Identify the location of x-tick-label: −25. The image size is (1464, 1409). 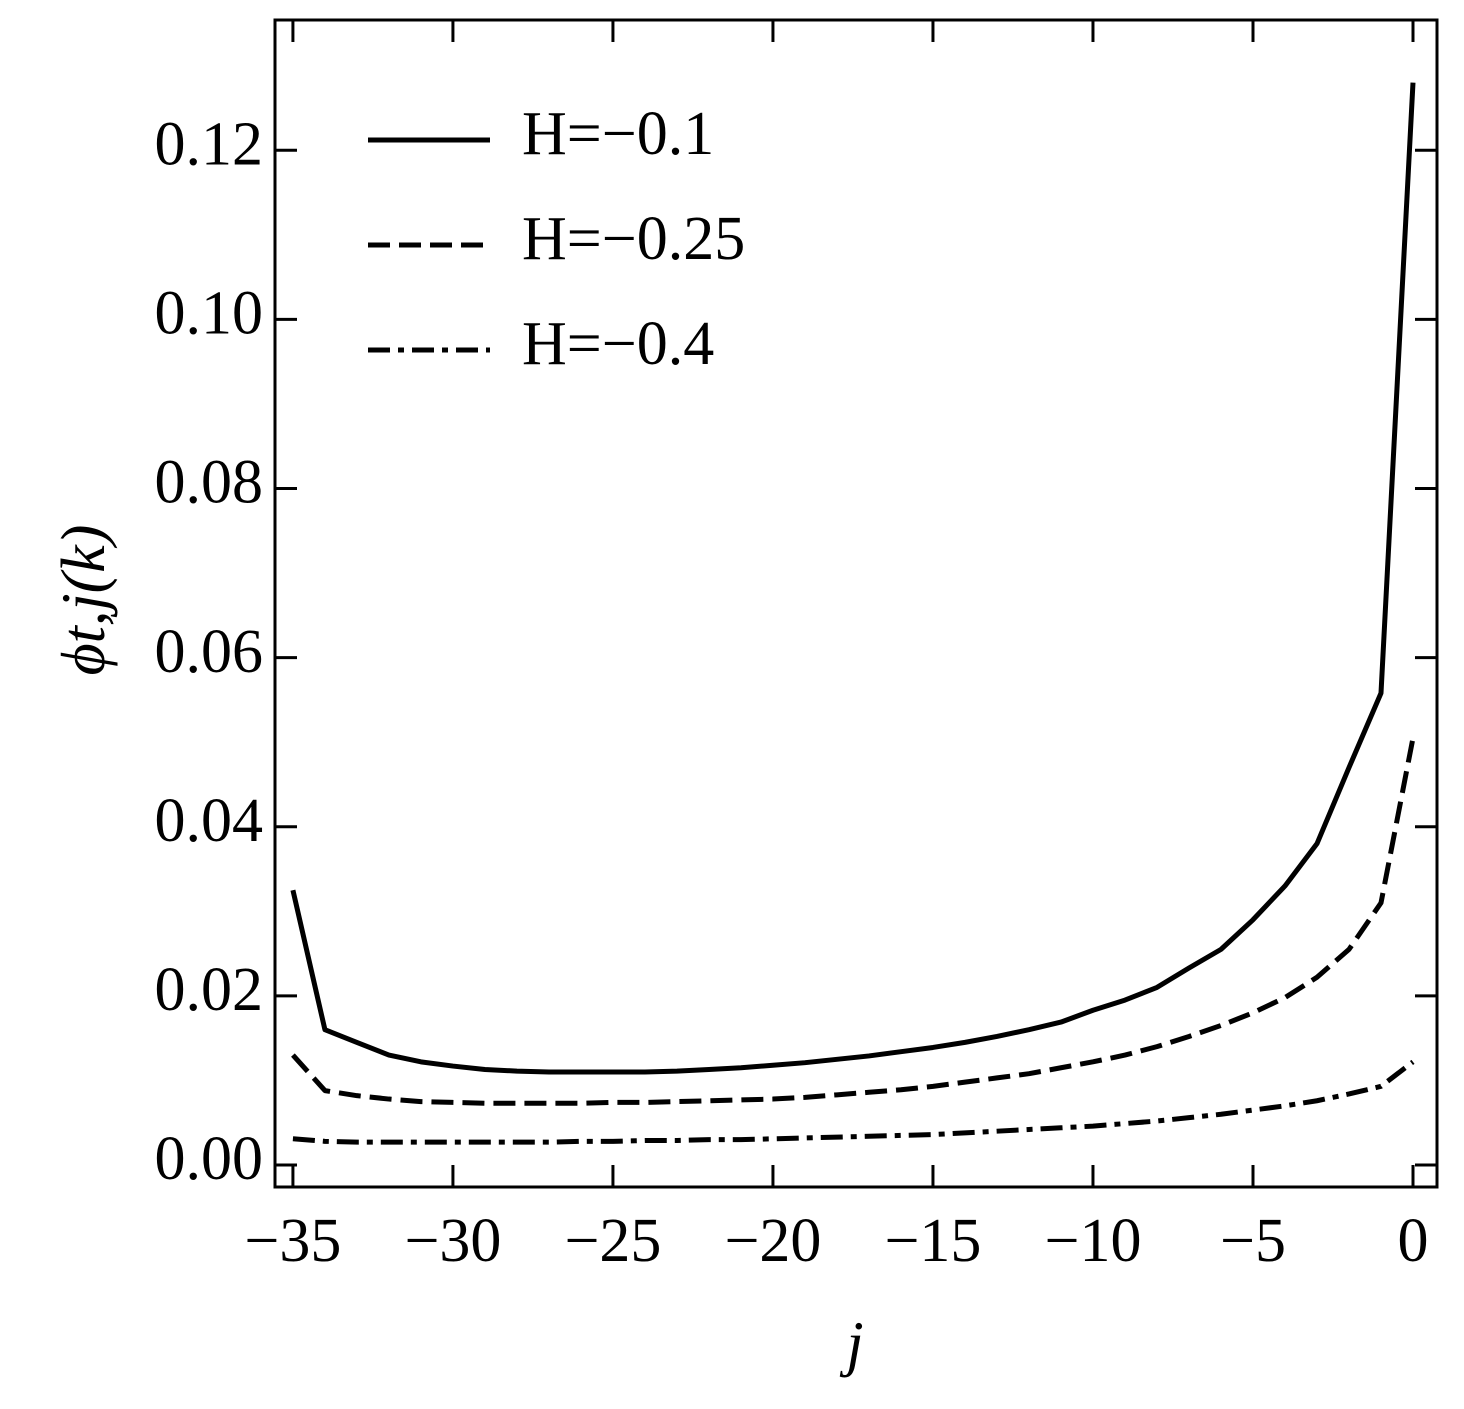
(612, 1241).